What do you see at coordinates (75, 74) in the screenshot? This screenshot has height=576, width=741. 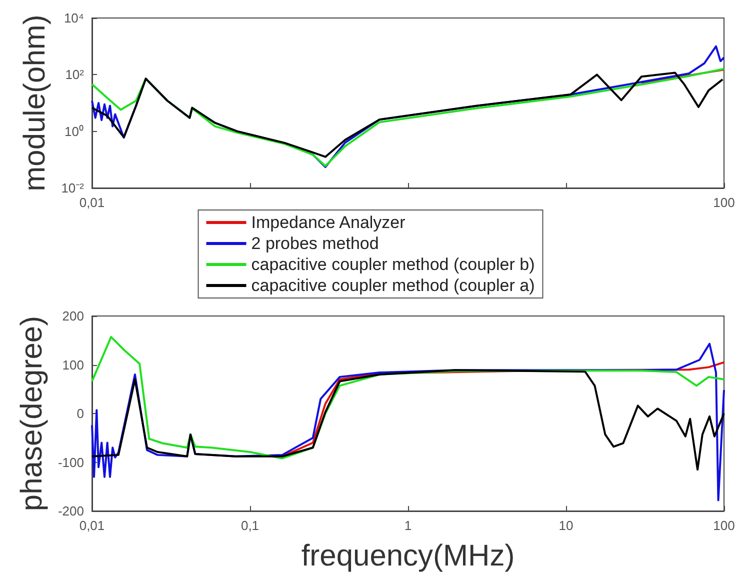 I see `y-tick-label: 10²` at bounding box center [75, 74].